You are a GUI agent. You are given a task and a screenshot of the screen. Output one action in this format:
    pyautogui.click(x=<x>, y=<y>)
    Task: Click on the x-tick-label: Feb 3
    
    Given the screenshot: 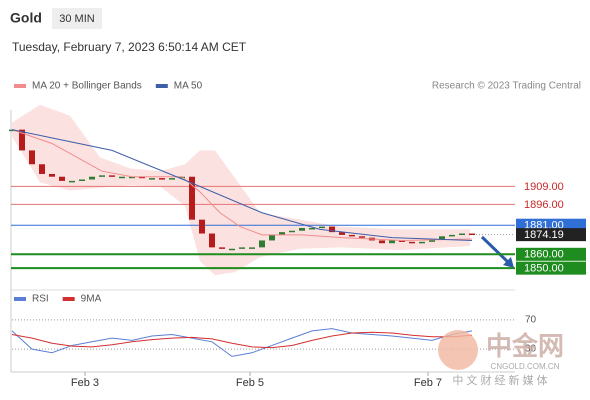 What is the action you would take?
    pyautogui.click(x=85, y=383)
    